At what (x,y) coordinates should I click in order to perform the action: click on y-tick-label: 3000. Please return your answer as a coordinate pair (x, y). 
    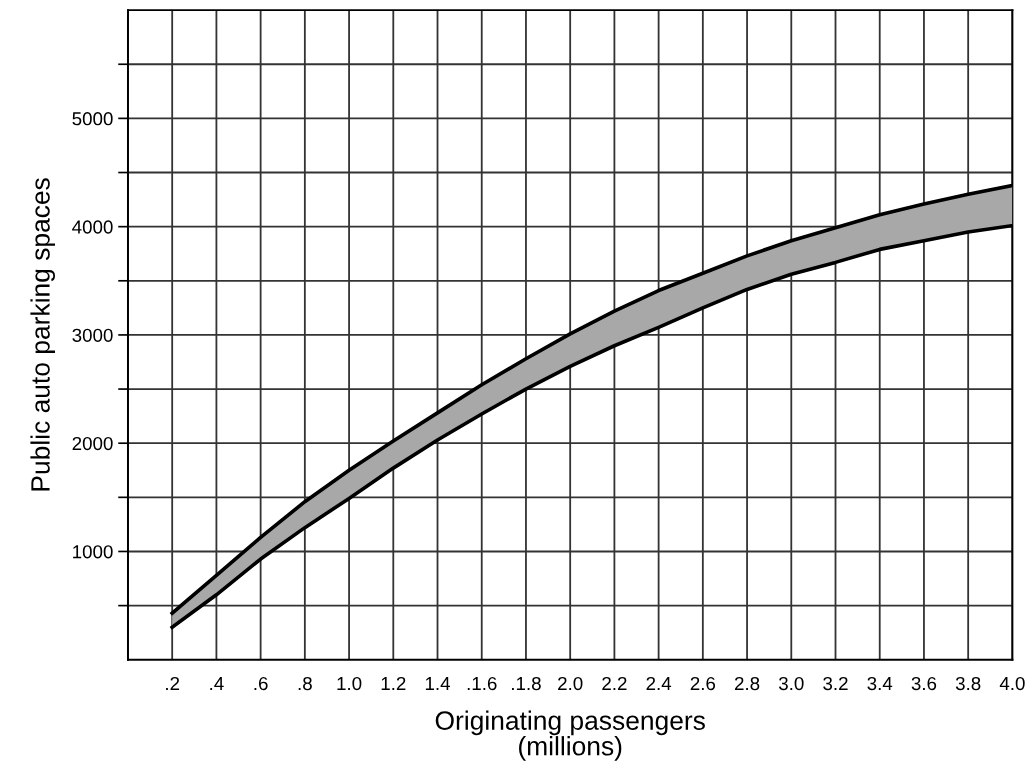
    Looking at the image, I should click on (92, 335).